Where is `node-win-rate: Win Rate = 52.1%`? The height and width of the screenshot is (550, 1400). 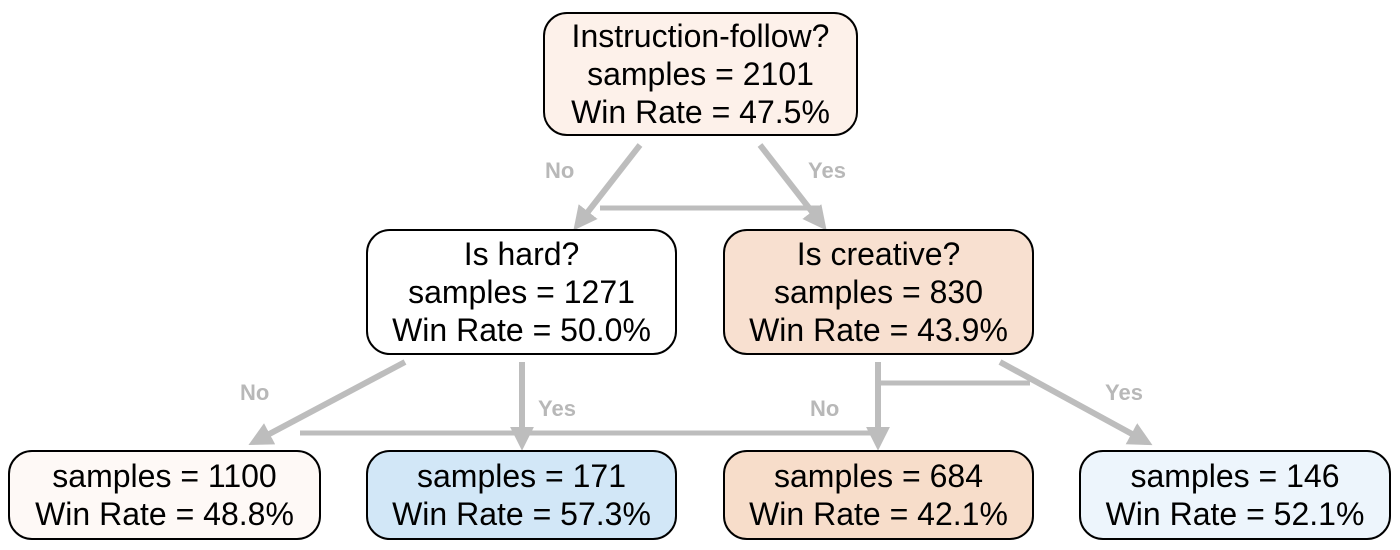 node-win-rate: Win Rate = 52.1% is located at coordinates (1235, 514).